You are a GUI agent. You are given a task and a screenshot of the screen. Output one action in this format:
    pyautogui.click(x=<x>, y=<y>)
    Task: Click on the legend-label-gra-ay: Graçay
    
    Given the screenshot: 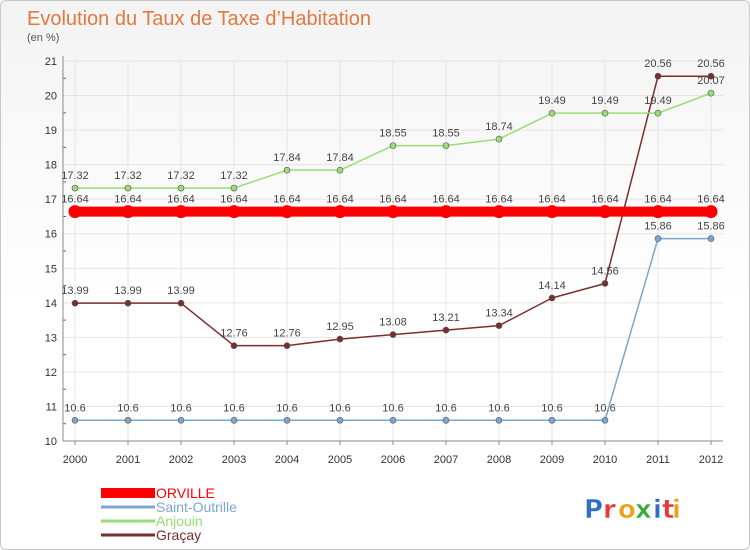 What is the action you would take?
    pyautogui.click(x=178, y=535)
    